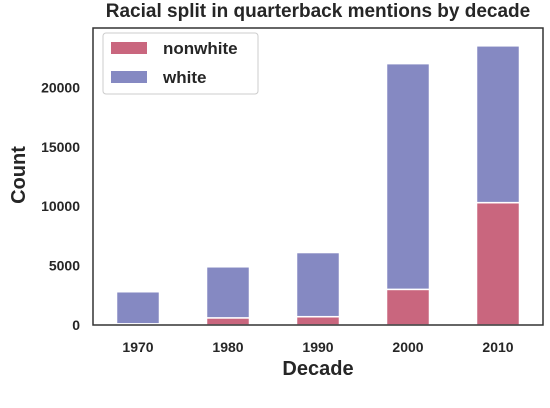 The width and height of the screenshot is (550, 408). I want to click on legend-swatch-nonwhite, so click(129, 48).